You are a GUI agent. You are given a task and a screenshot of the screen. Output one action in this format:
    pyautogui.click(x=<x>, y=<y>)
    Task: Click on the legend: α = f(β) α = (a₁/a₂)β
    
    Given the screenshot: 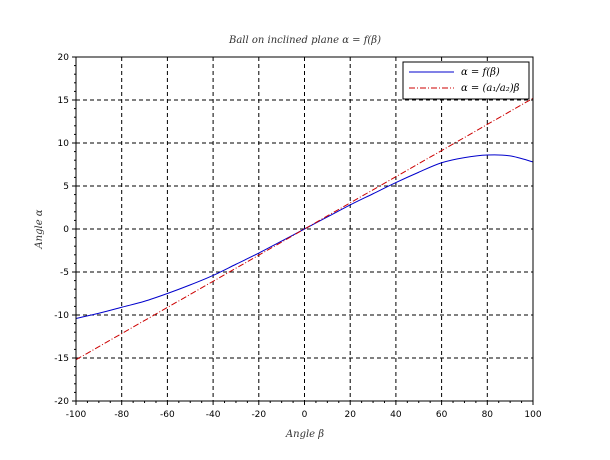 What is the action you would take?
    pyautogui.click(x=466, y=80)
    